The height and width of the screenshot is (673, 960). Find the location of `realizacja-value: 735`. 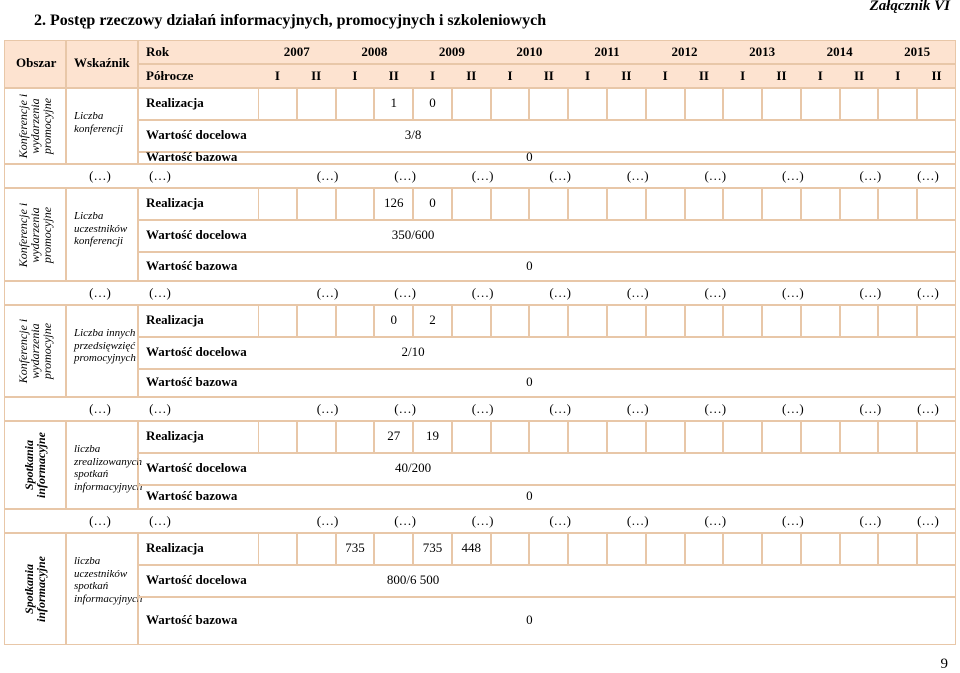

realizacja-value: 735 is located at coordinates (355, 547).